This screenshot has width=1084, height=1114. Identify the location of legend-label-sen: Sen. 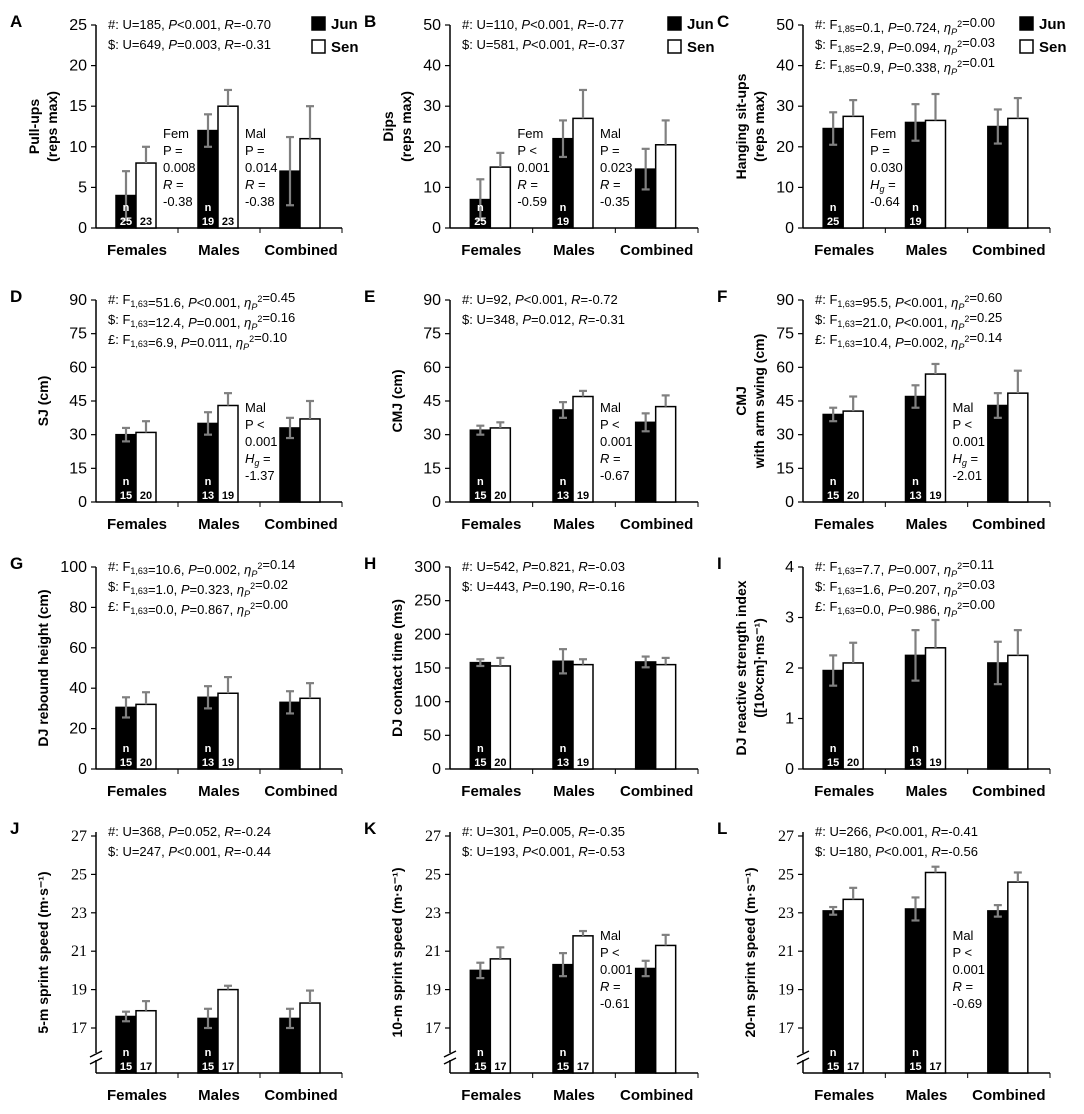
(345, 47).